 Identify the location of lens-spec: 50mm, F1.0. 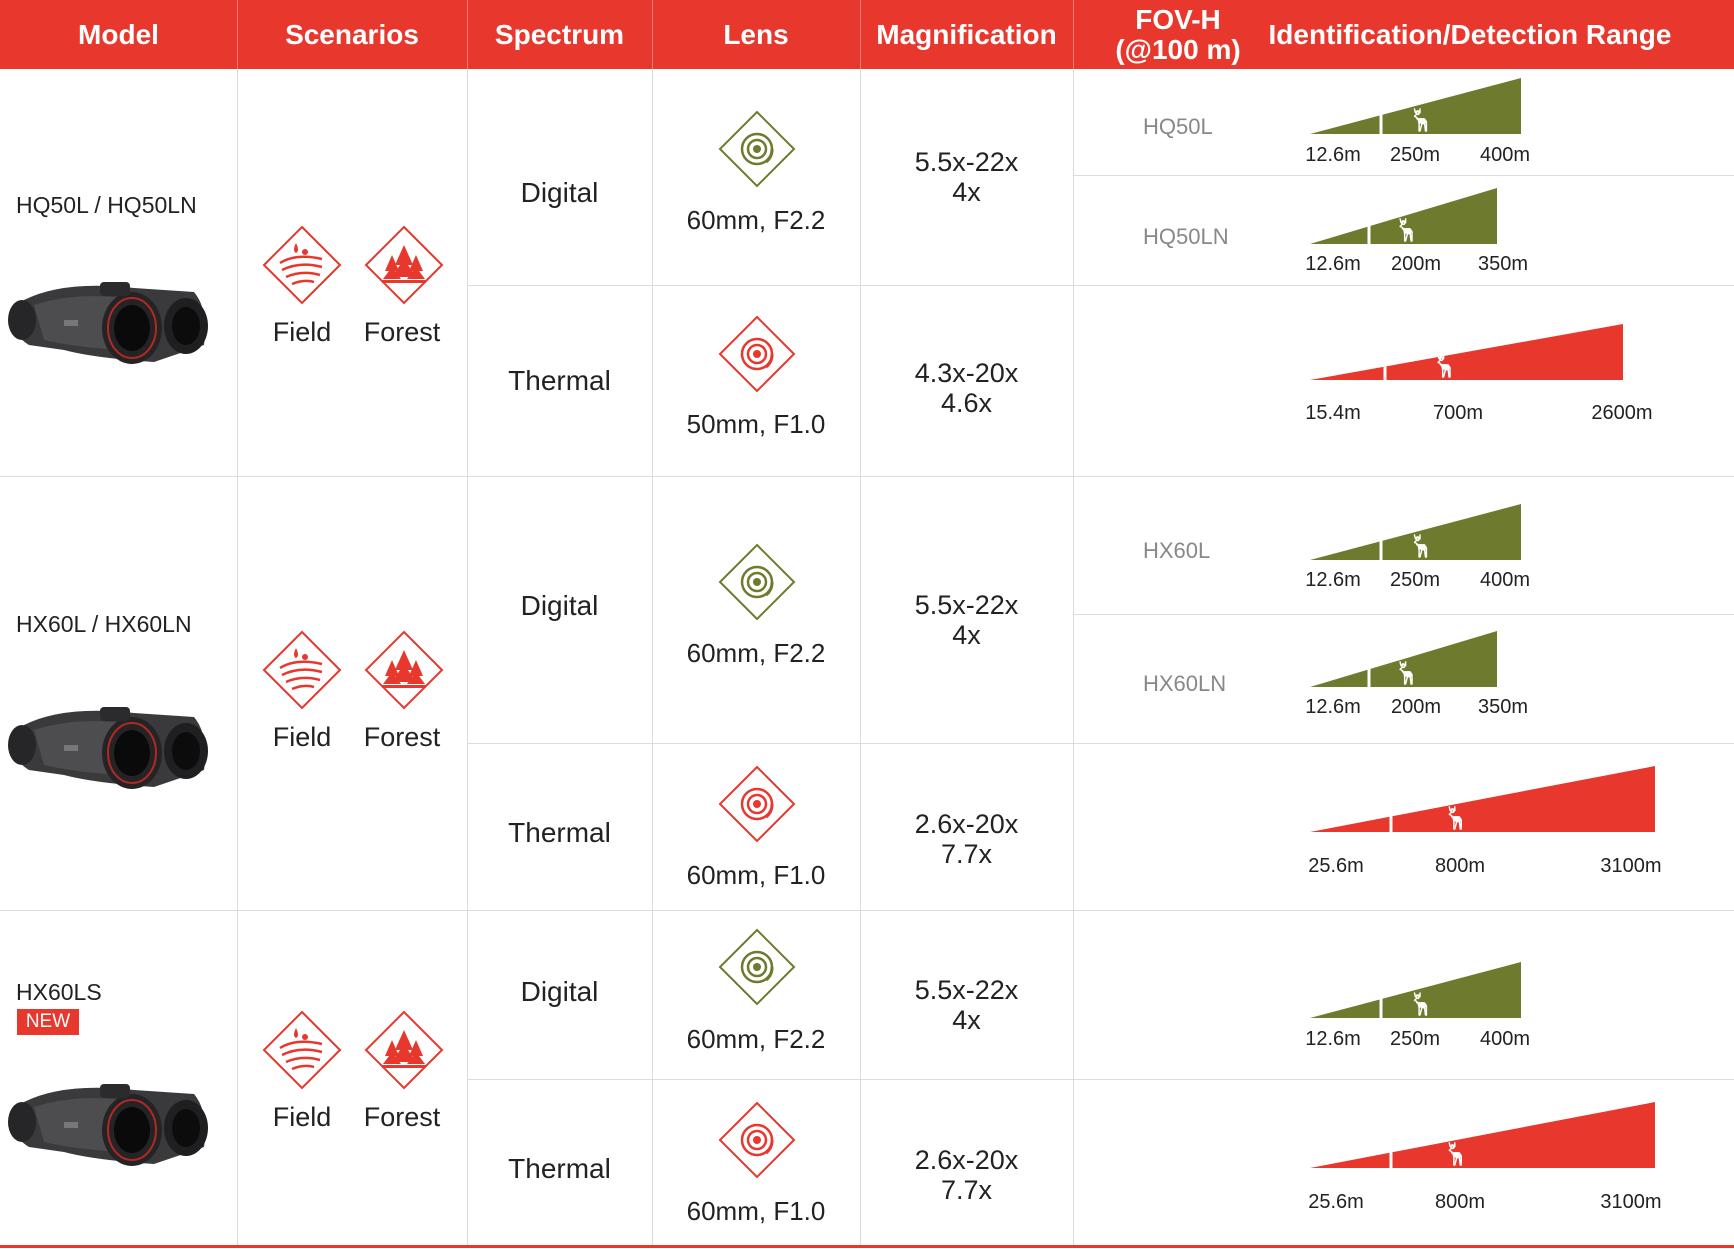
(756, 424).